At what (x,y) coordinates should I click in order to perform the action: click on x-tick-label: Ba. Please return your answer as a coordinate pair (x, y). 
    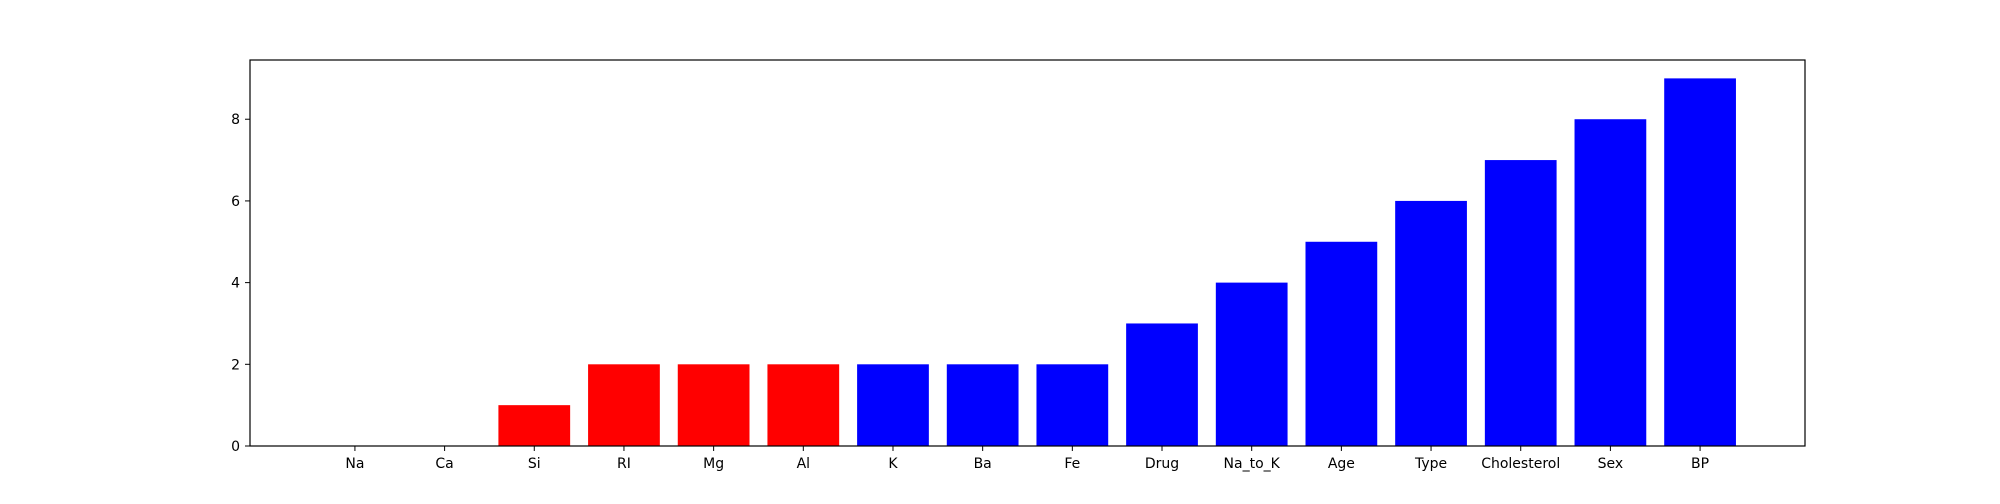
    Looking at the image, I should click on (983, 464).